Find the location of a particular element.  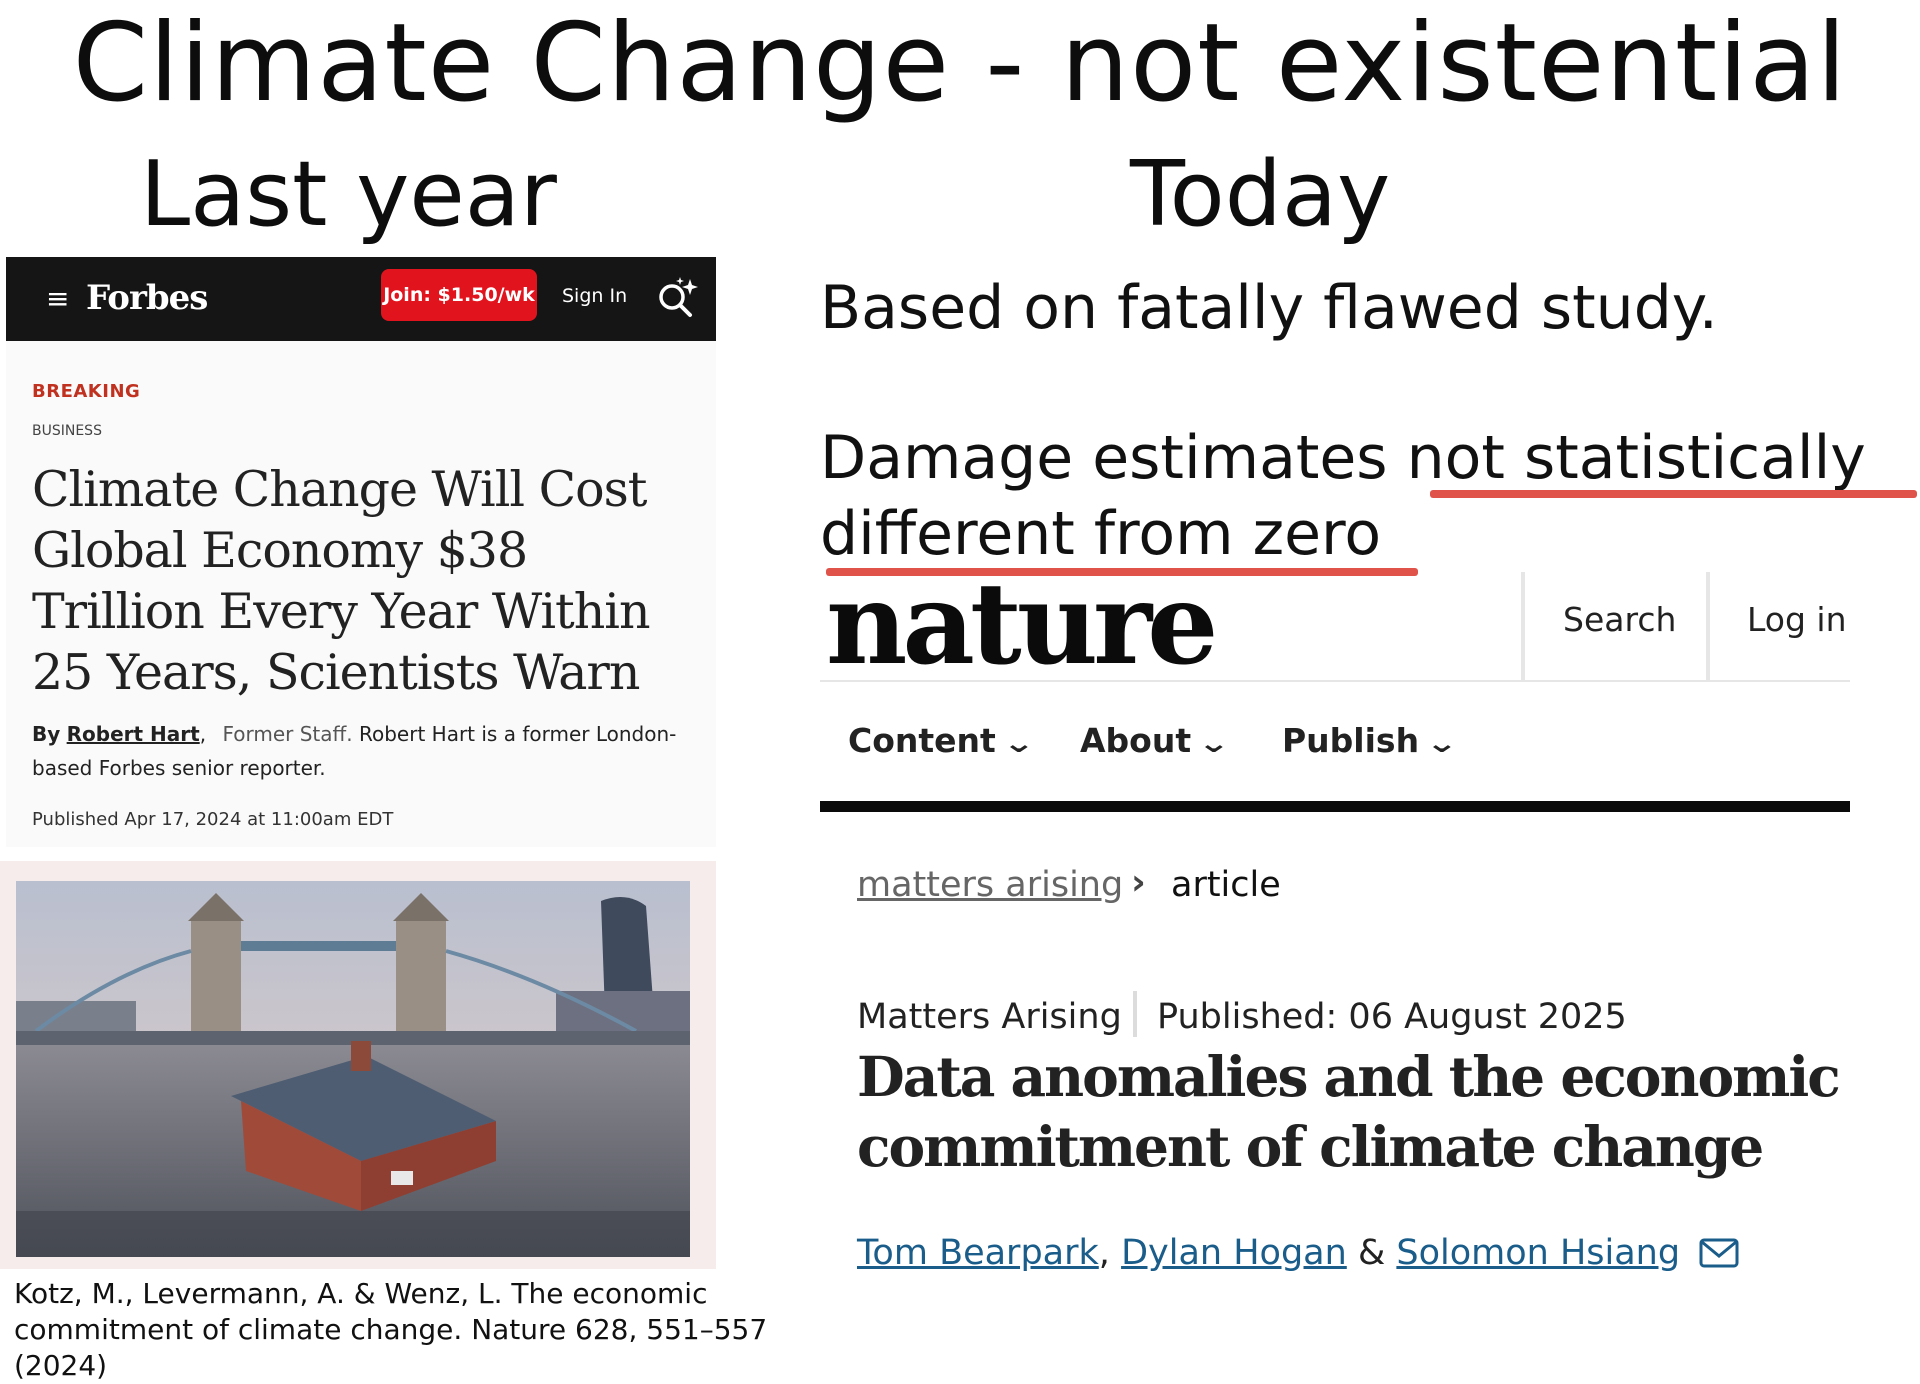

nav-about-label: About is located at coordinates (1136, 740).